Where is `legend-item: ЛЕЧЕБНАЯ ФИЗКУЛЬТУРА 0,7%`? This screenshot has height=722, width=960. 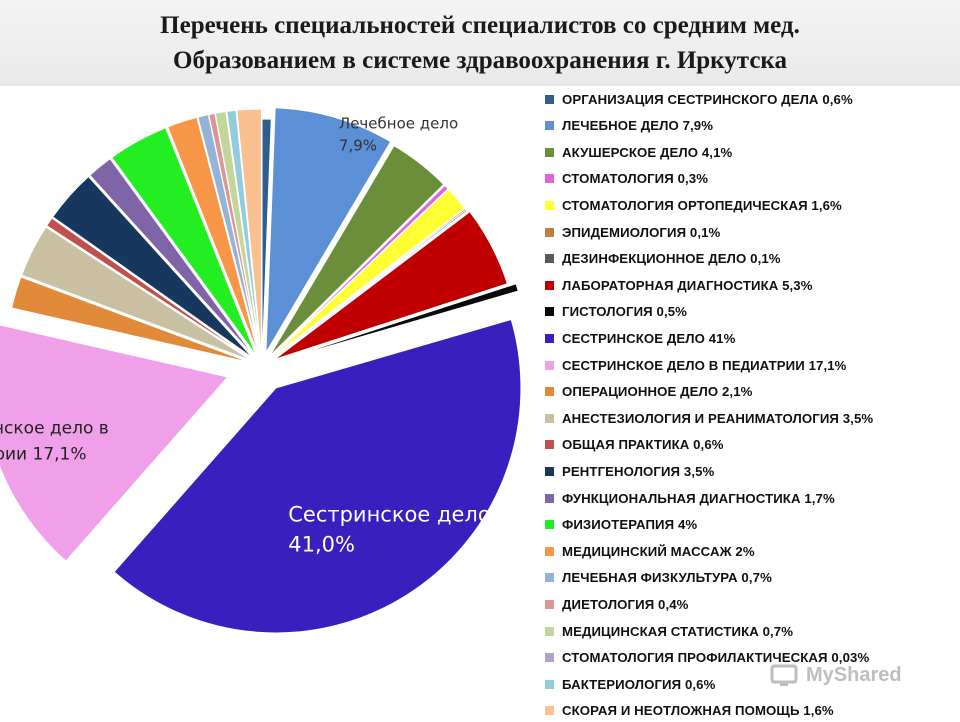
legend-item: ЛЕЧЕБНАЯ ФИЗКУЛЬТУРА 0,7% is located at coordinates (658, 578).